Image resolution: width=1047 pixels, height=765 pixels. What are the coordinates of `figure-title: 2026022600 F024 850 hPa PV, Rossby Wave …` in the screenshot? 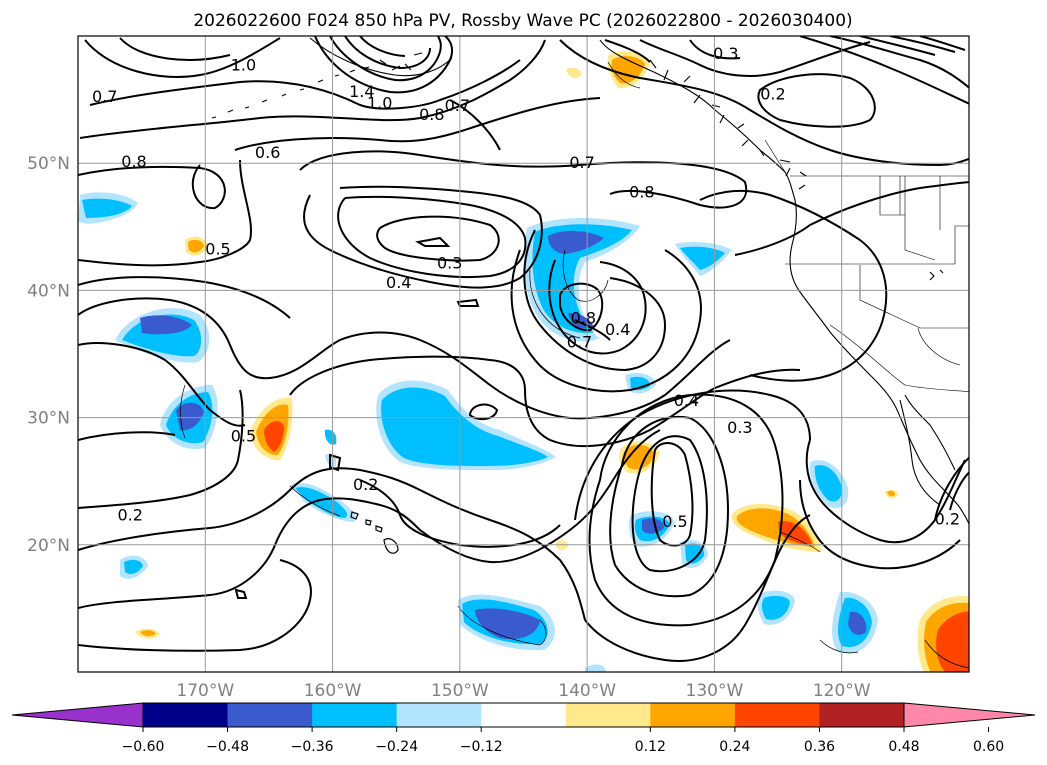 It's located at (522, 21).